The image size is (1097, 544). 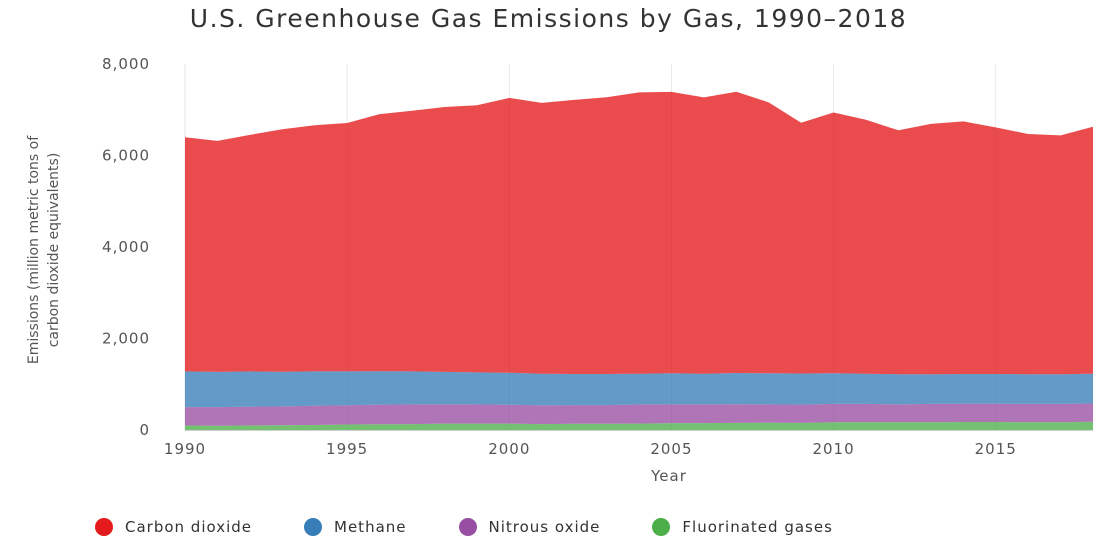 I want to click on legend-label: Carbon dioxide, so click(x=189, y=527).